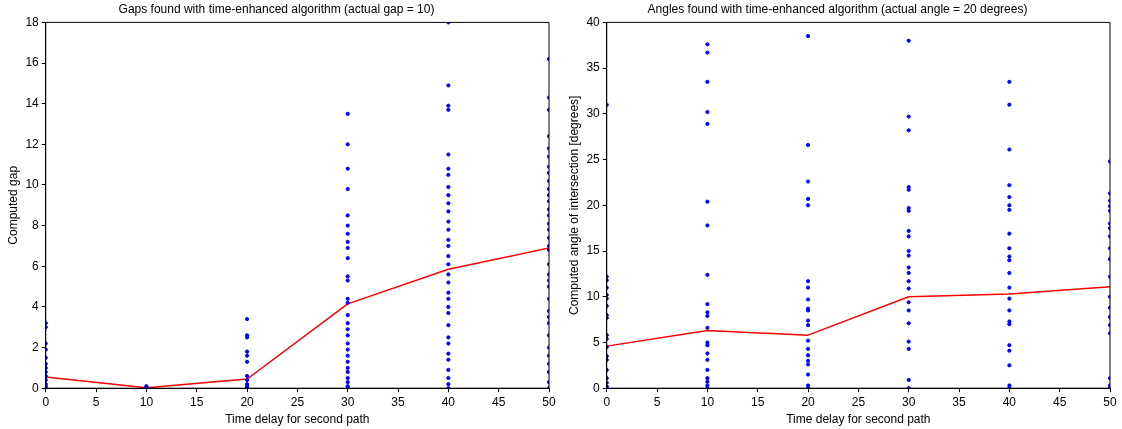 This screenshot has width=1122, height=429. I want to click on chart-title: Angles found with time-enhanced algorithm (actual angle = 20 degrees), so click(837, 8).